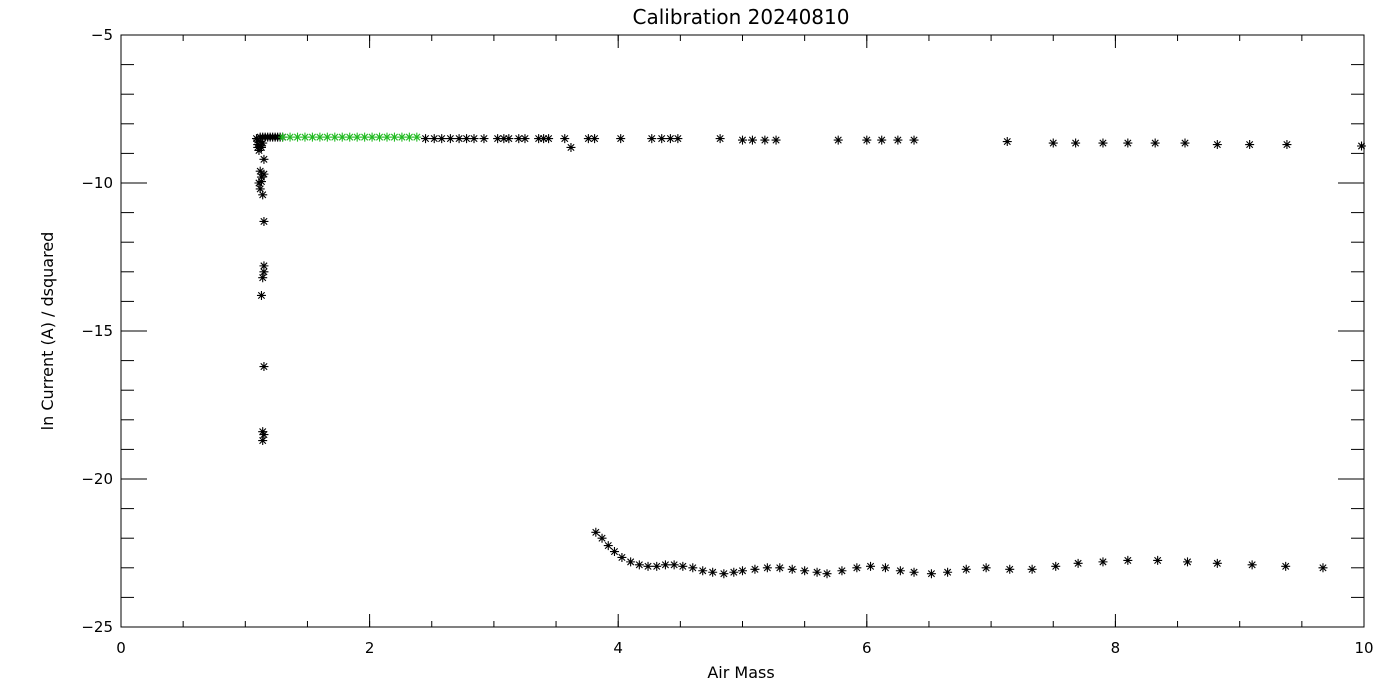  Describe the element at coordinates (102, 35) in the screenshot. I see `y-tick-label: −5` at that location.